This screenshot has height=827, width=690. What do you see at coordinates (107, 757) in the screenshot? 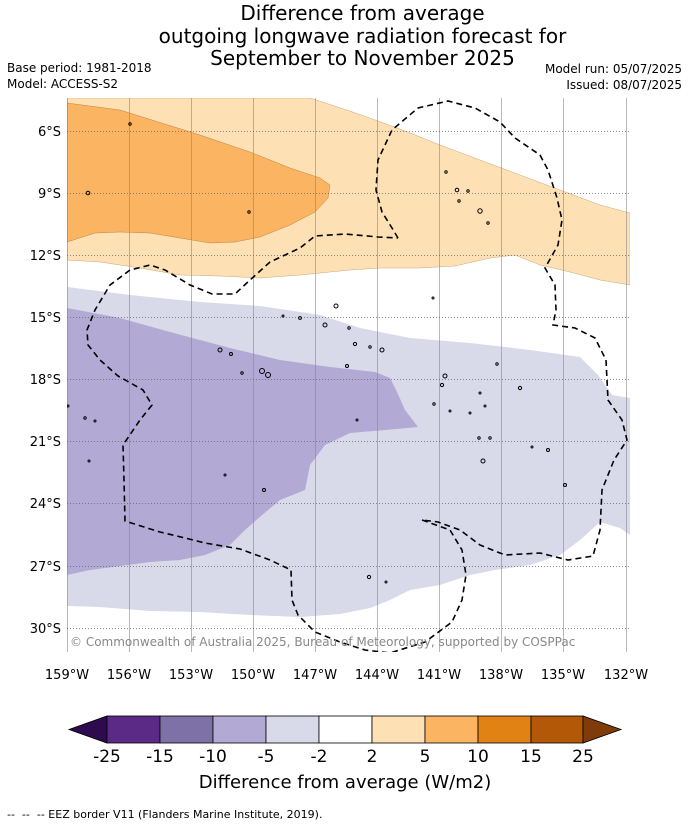
I see `colorbar-label: -25` at bounding box center [107, 757].